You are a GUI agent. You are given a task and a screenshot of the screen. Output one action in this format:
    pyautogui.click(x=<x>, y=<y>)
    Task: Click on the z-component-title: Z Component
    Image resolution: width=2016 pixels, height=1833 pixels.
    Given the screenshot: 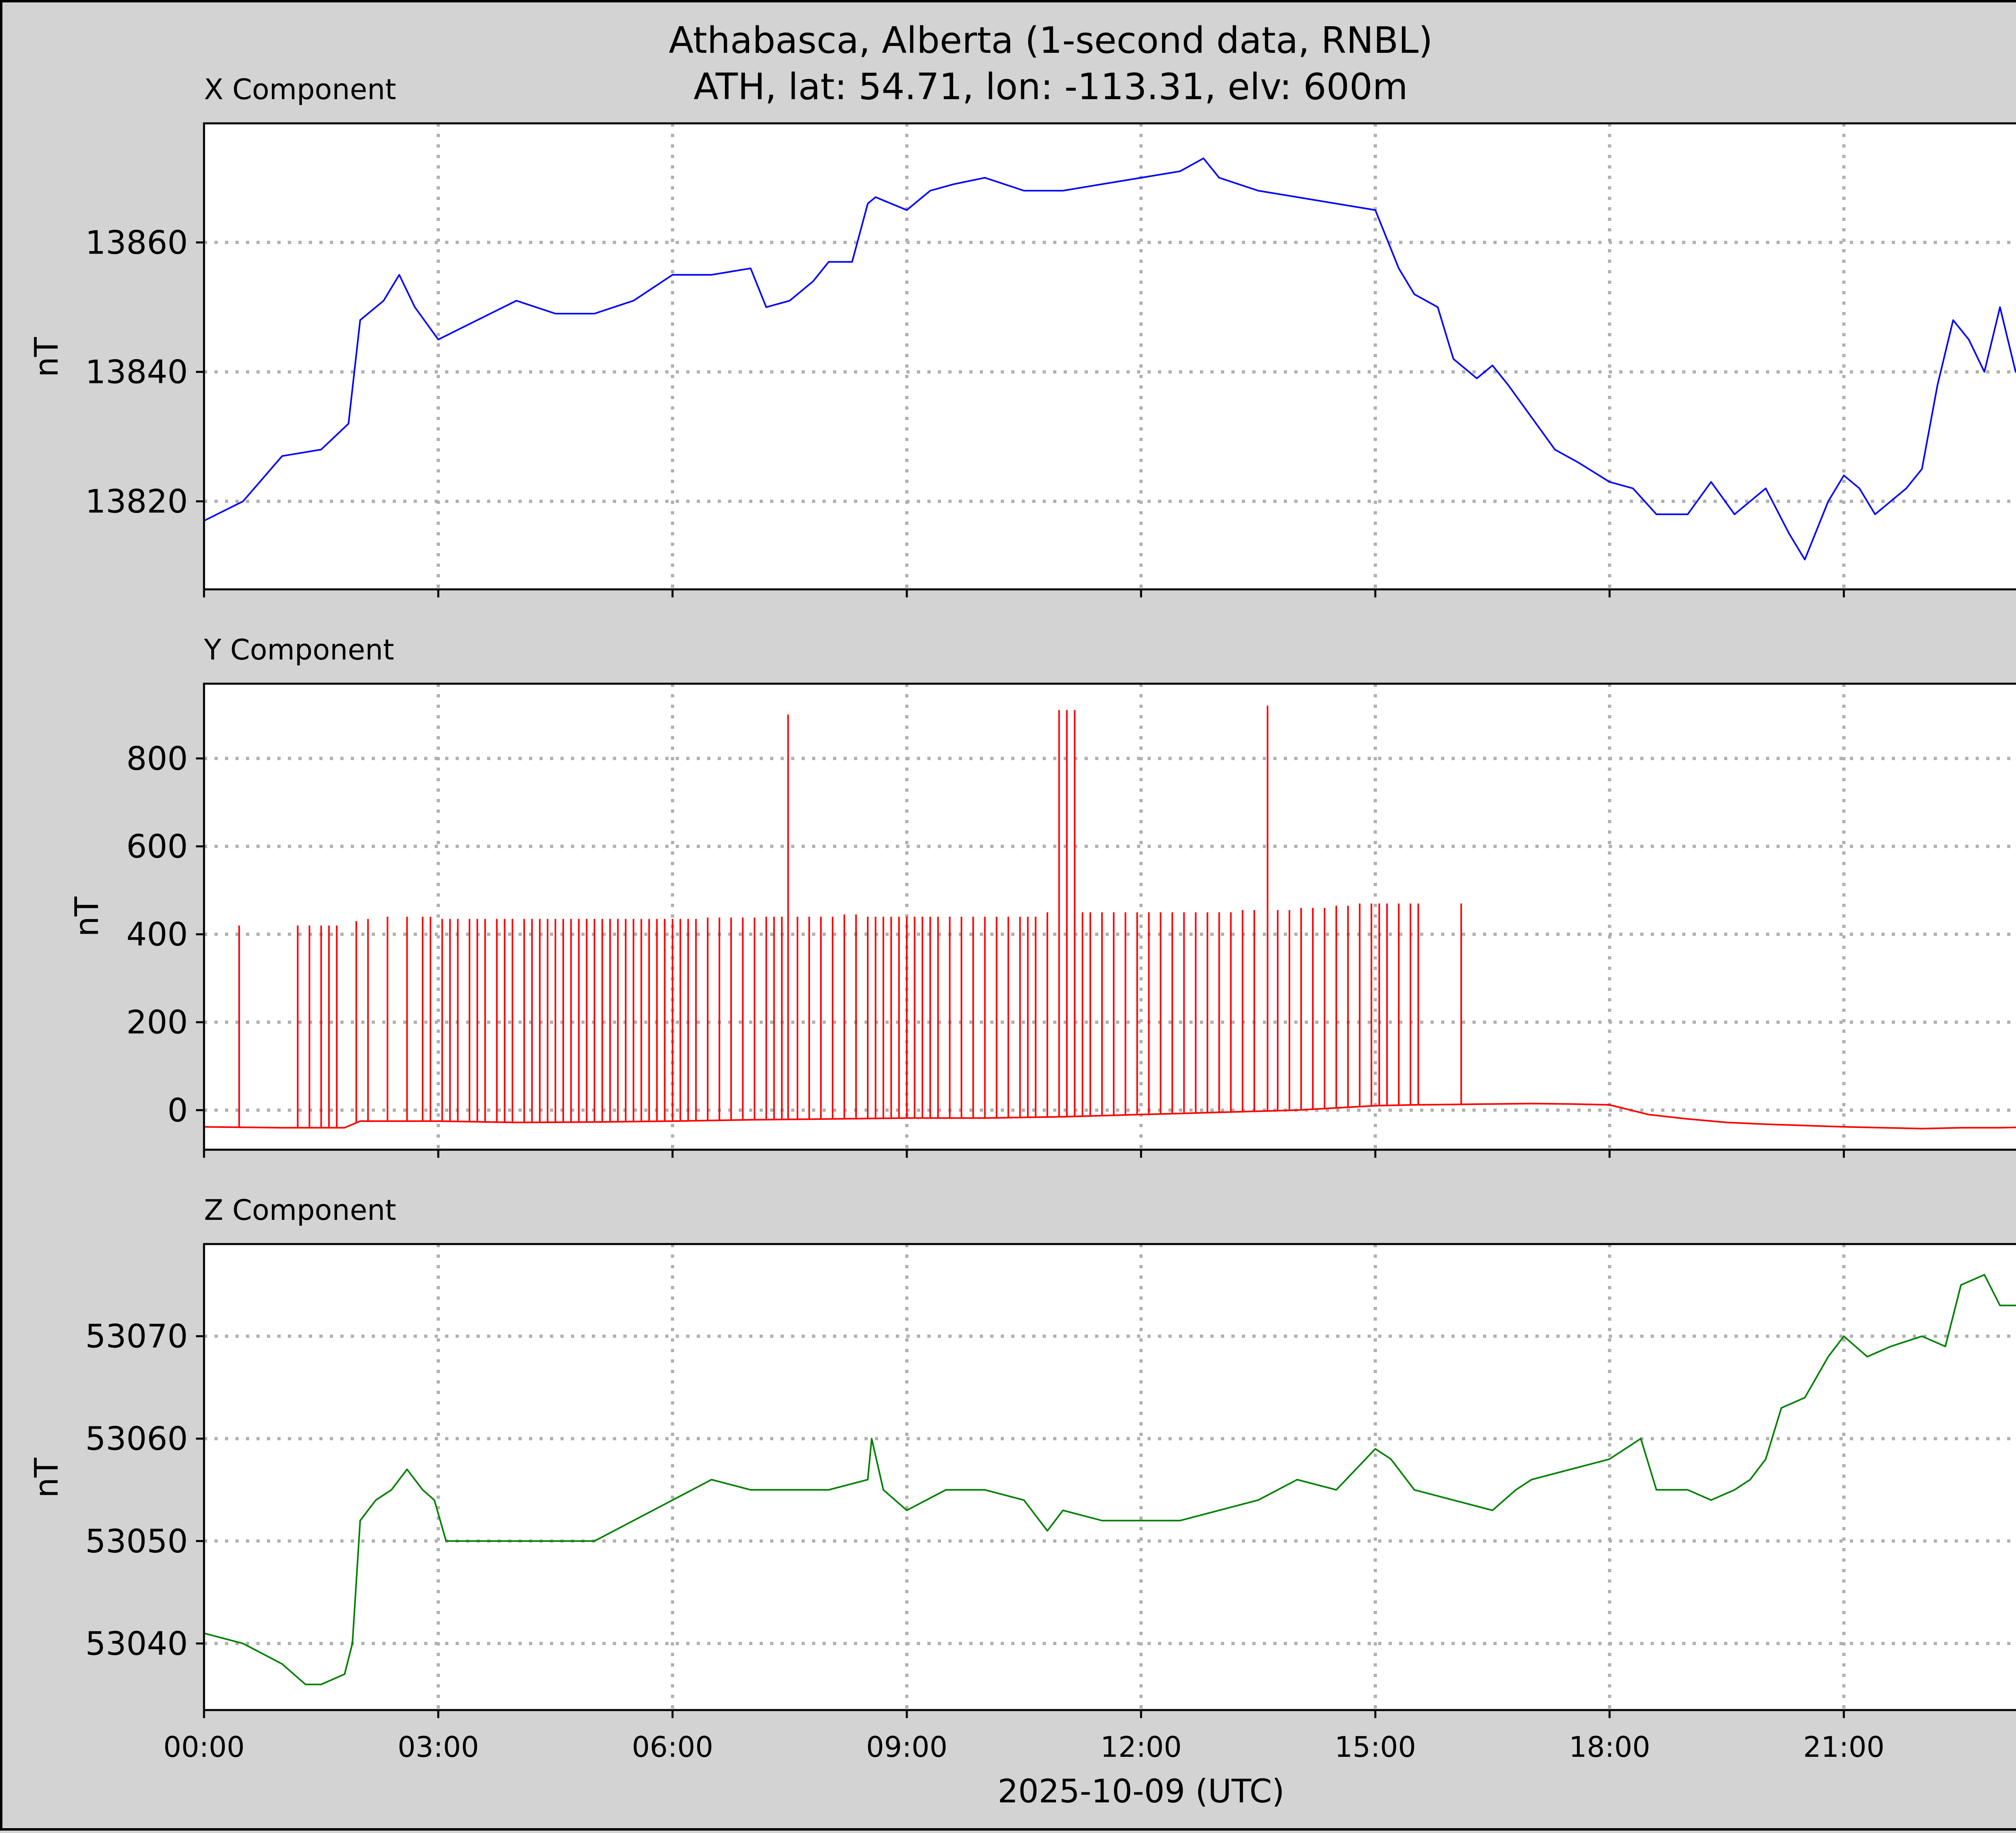 What is the action you would take?
    pyautogui.click(x=300, y=1210)
    